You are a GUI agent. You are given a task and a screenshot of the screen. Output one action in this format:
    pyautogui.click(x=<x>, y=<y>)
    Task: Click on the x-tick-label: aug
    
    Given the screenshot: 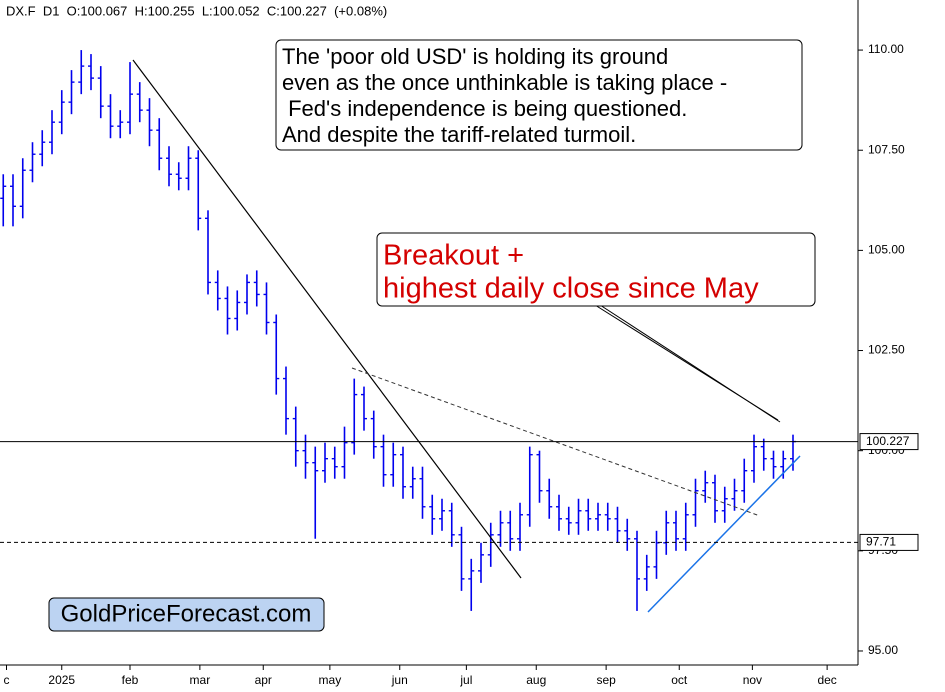 What is the action you would take?
    pyautogui.click(x=536, y=680)
    